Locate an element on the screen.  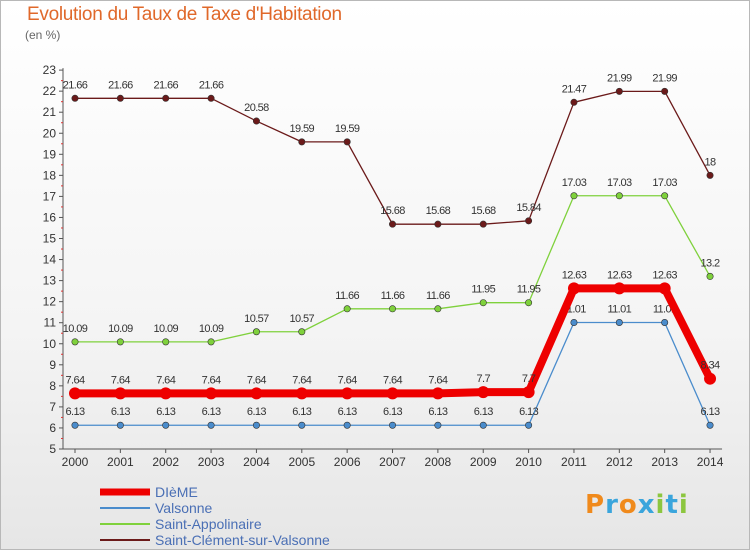
data-label: 10.09 is located at coordinates (211, 329).